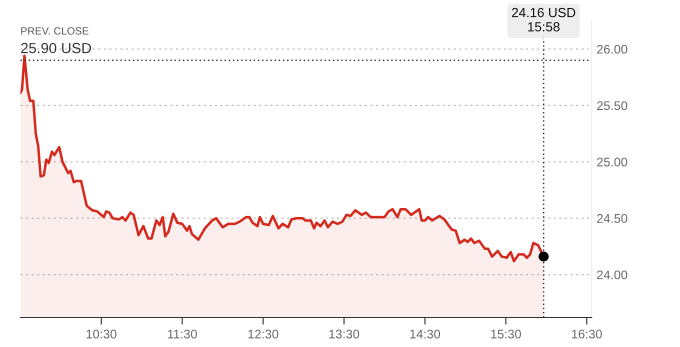  Describe the element at coordinates (263, 334) in the screenshot. I see `x-tick-label: 12:30` at that location.